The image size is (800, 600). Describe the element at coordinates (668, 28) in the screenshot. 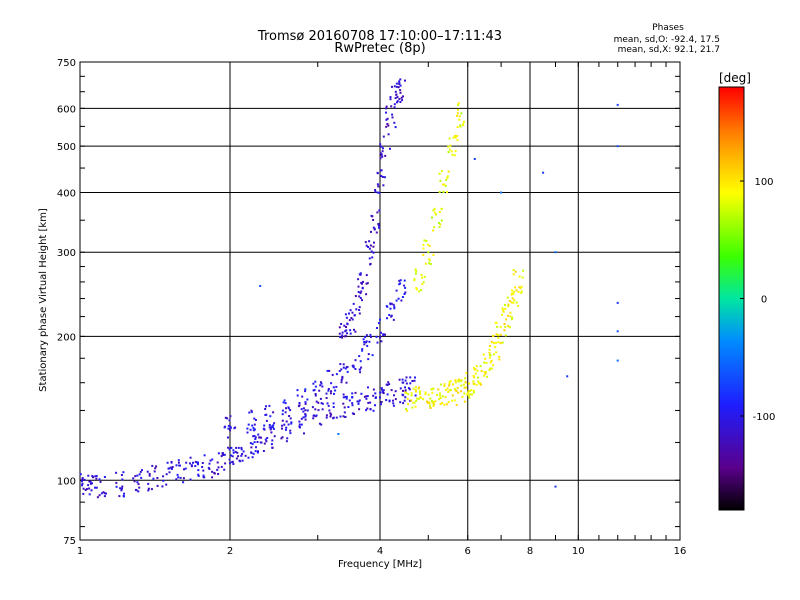

I see `stats-heading: Phases` at that location.